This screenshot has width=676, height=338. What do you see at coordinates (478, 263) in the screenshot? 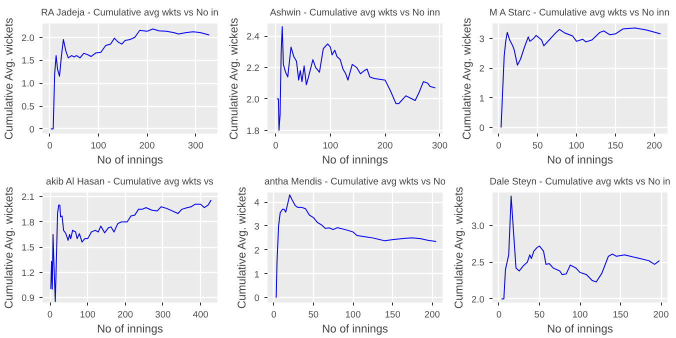
I see `y-tick-label: 2.5` at bounding box center [478, 263].